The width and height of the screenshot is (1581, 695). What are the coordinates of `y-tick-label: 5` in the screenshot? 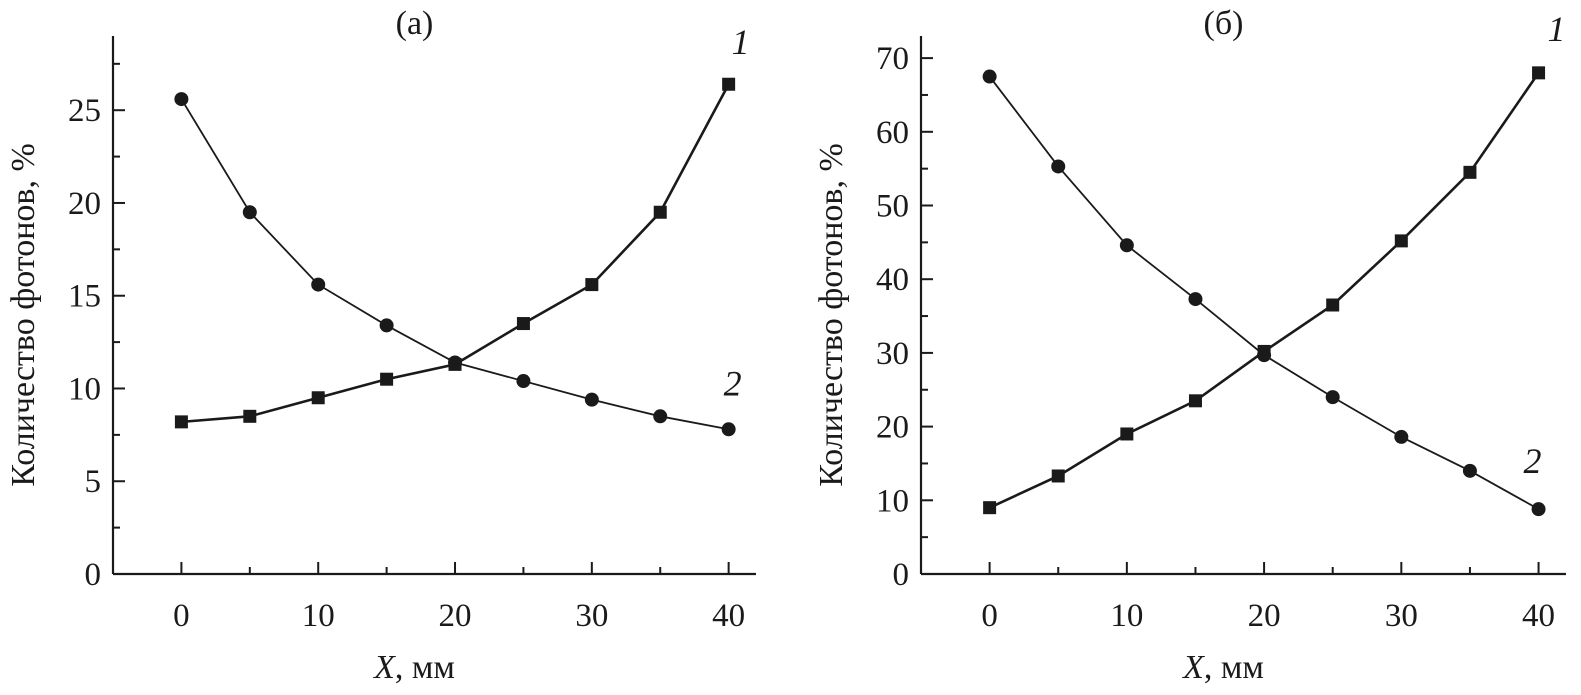 It's located at (93, 482).